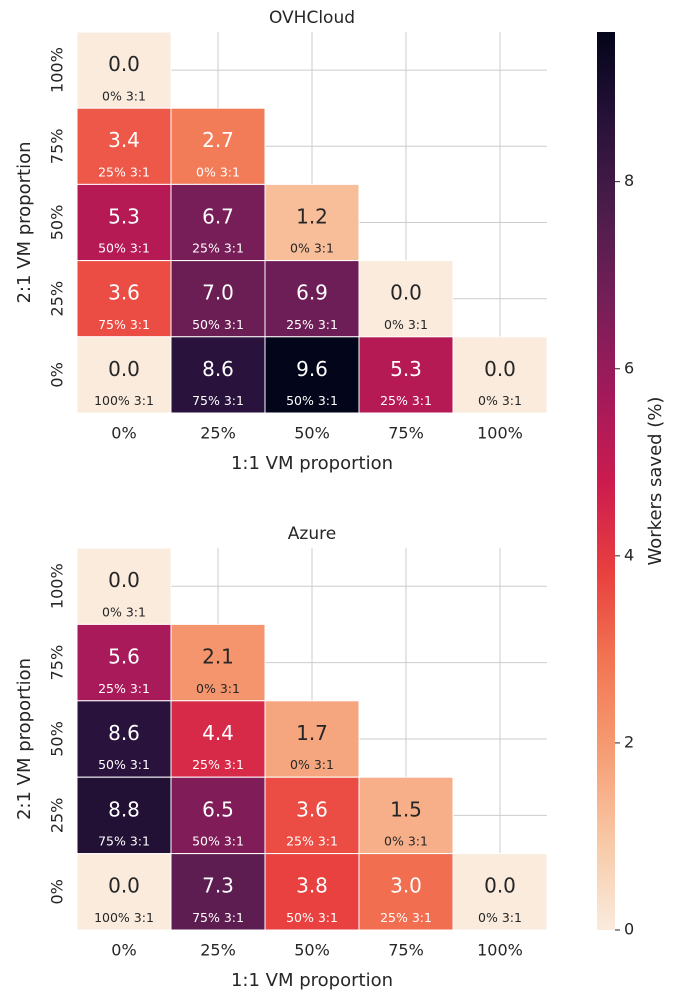  Describe the element at coordinates (312, 534) in the screenshot. I see `chart-title: Azure` at that location.